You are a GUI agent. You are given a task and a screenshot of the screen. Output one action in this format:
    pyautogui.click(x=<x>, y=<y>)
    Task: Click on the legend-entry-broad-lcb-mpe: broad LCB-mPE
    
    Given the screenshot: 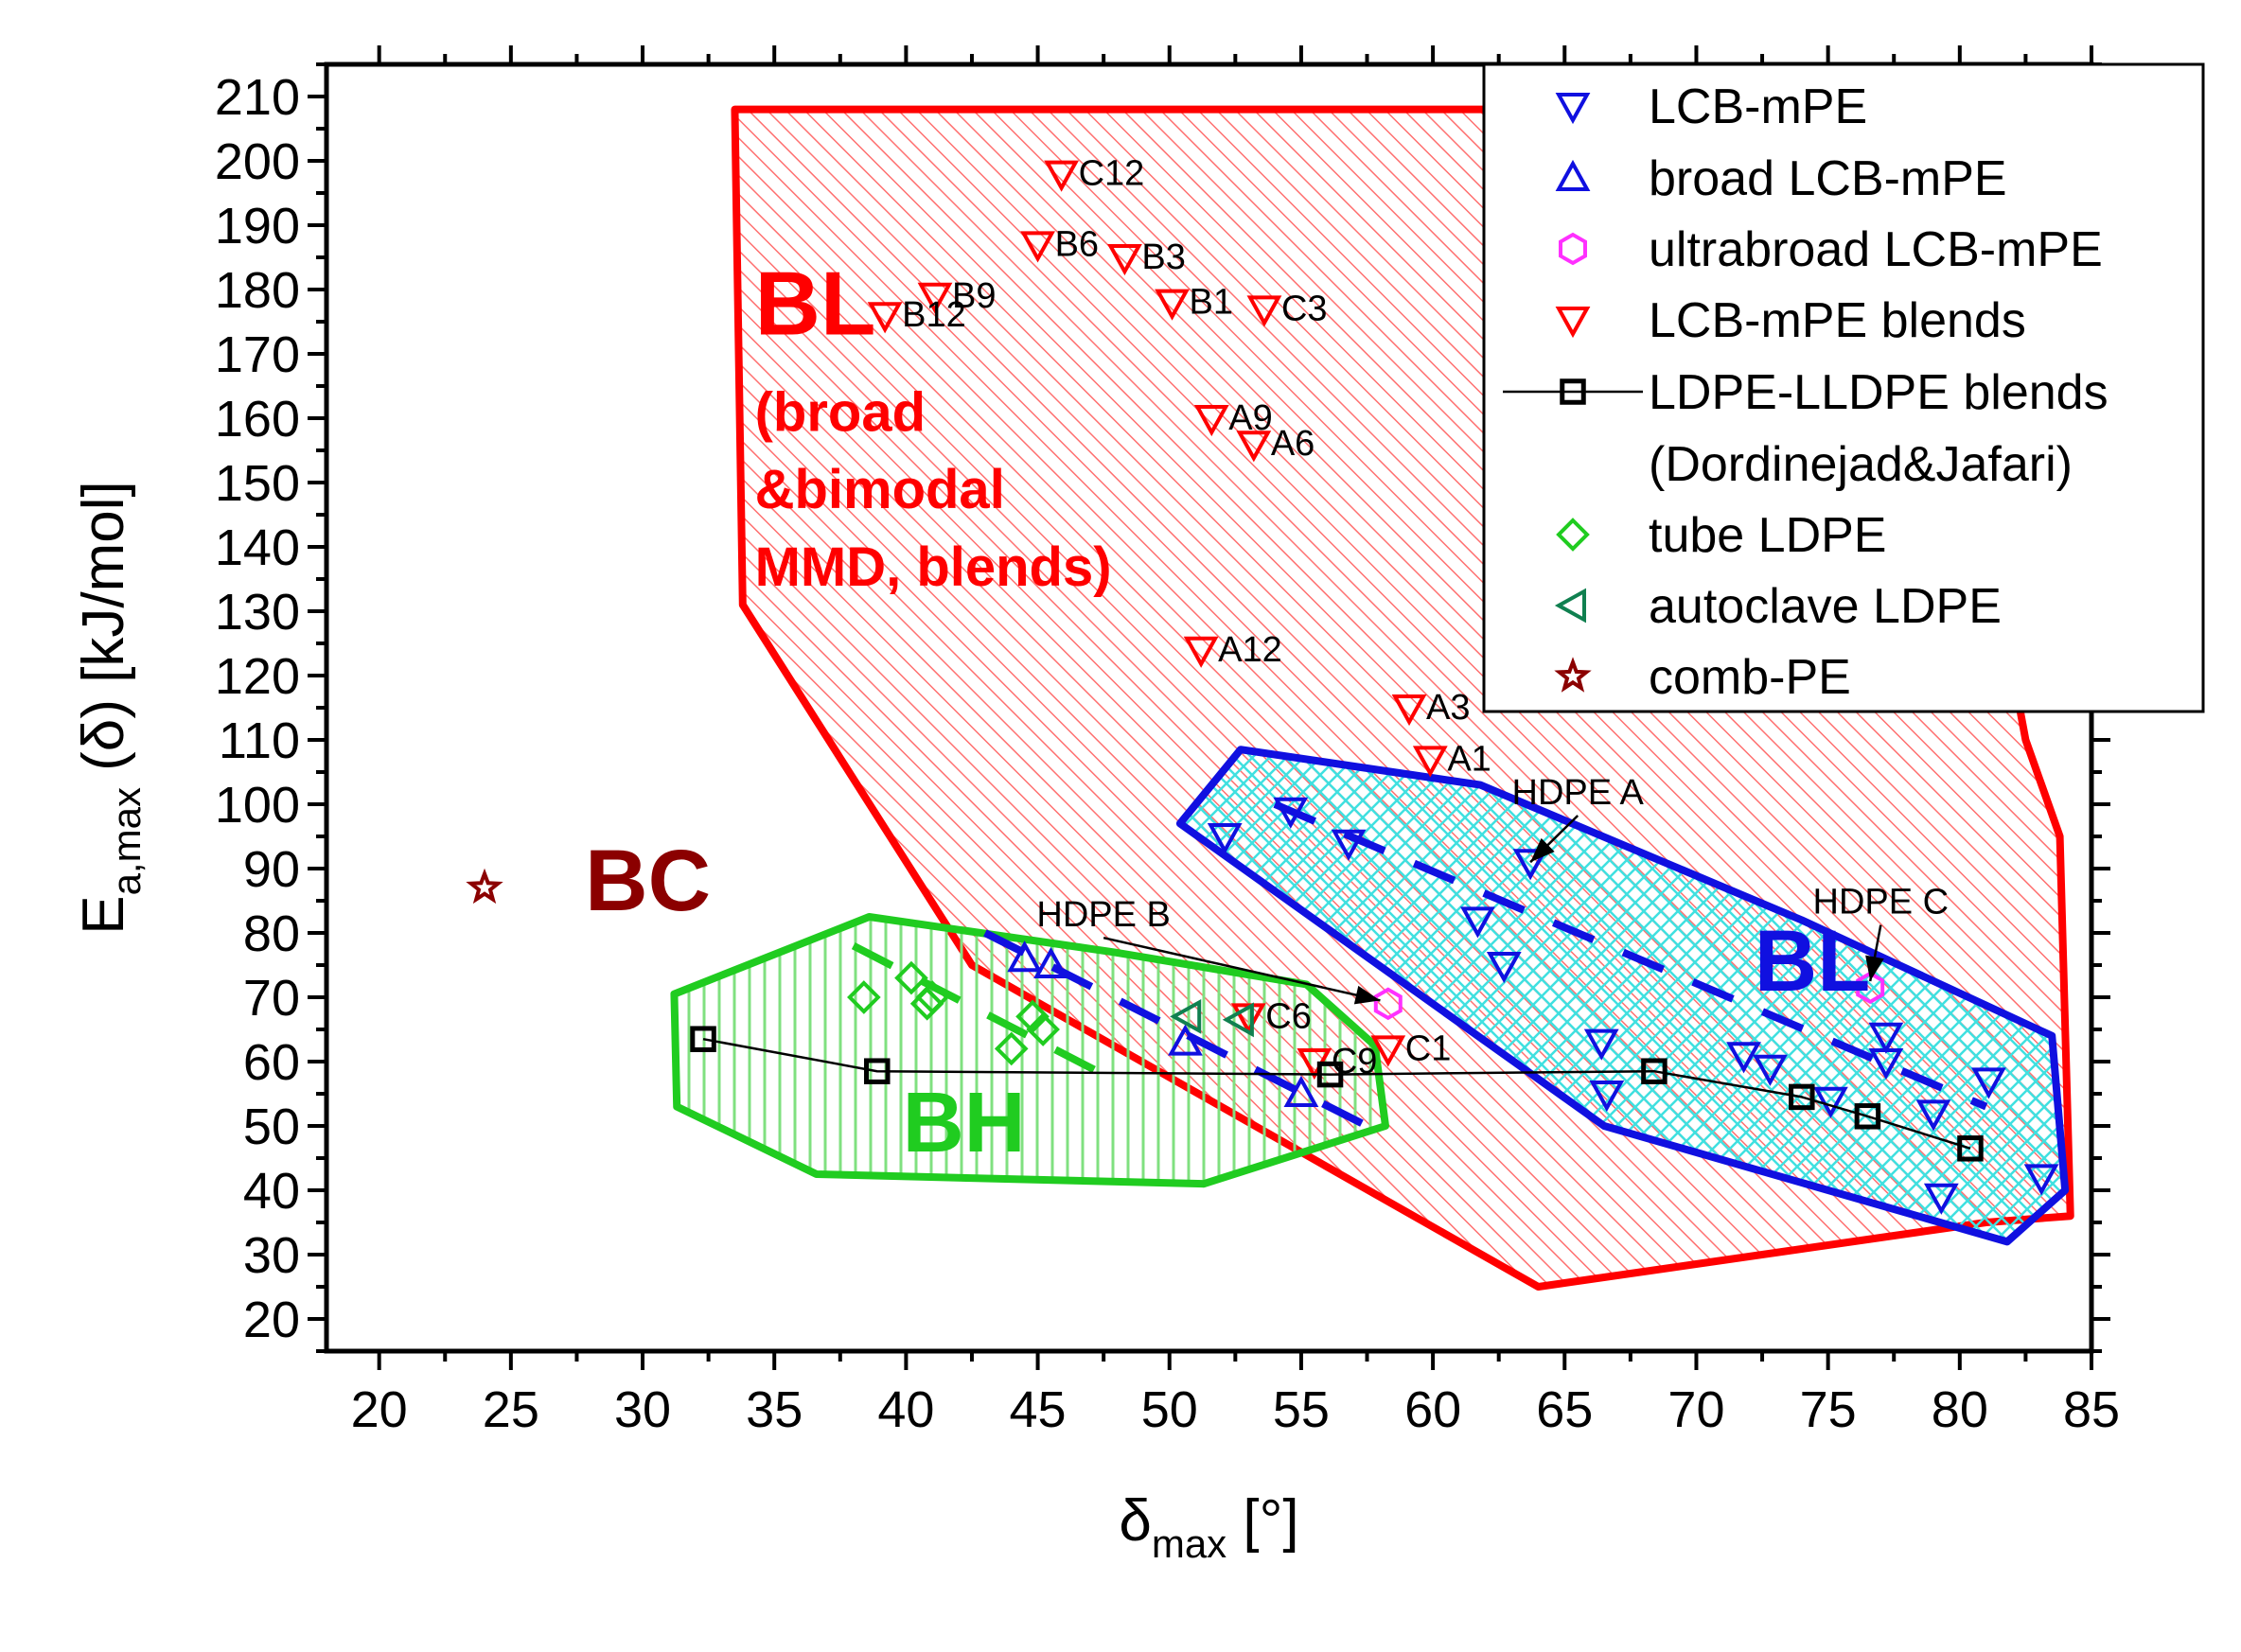 What is the action you would take?
    pyautogui.click(x=1781, y=178)
    